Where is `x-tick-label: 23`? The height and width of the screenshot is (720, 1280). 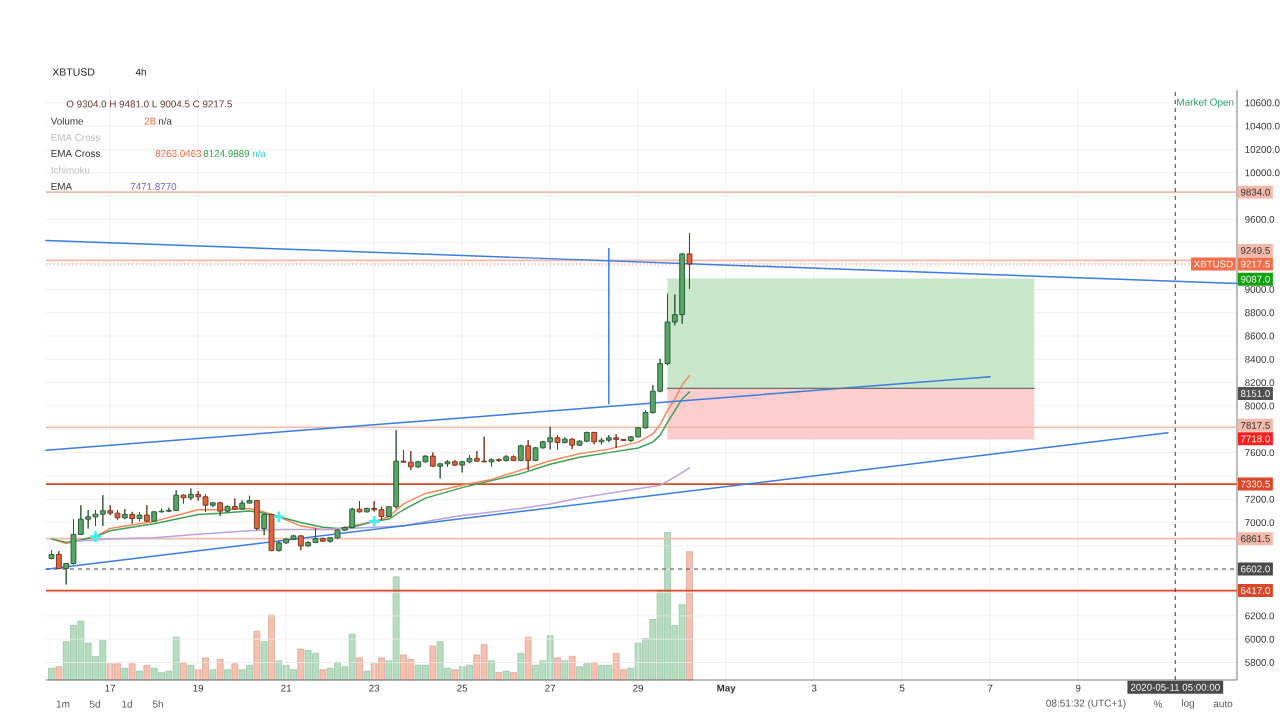 x-tick-label: 23 is located at coordinates (374, 688).